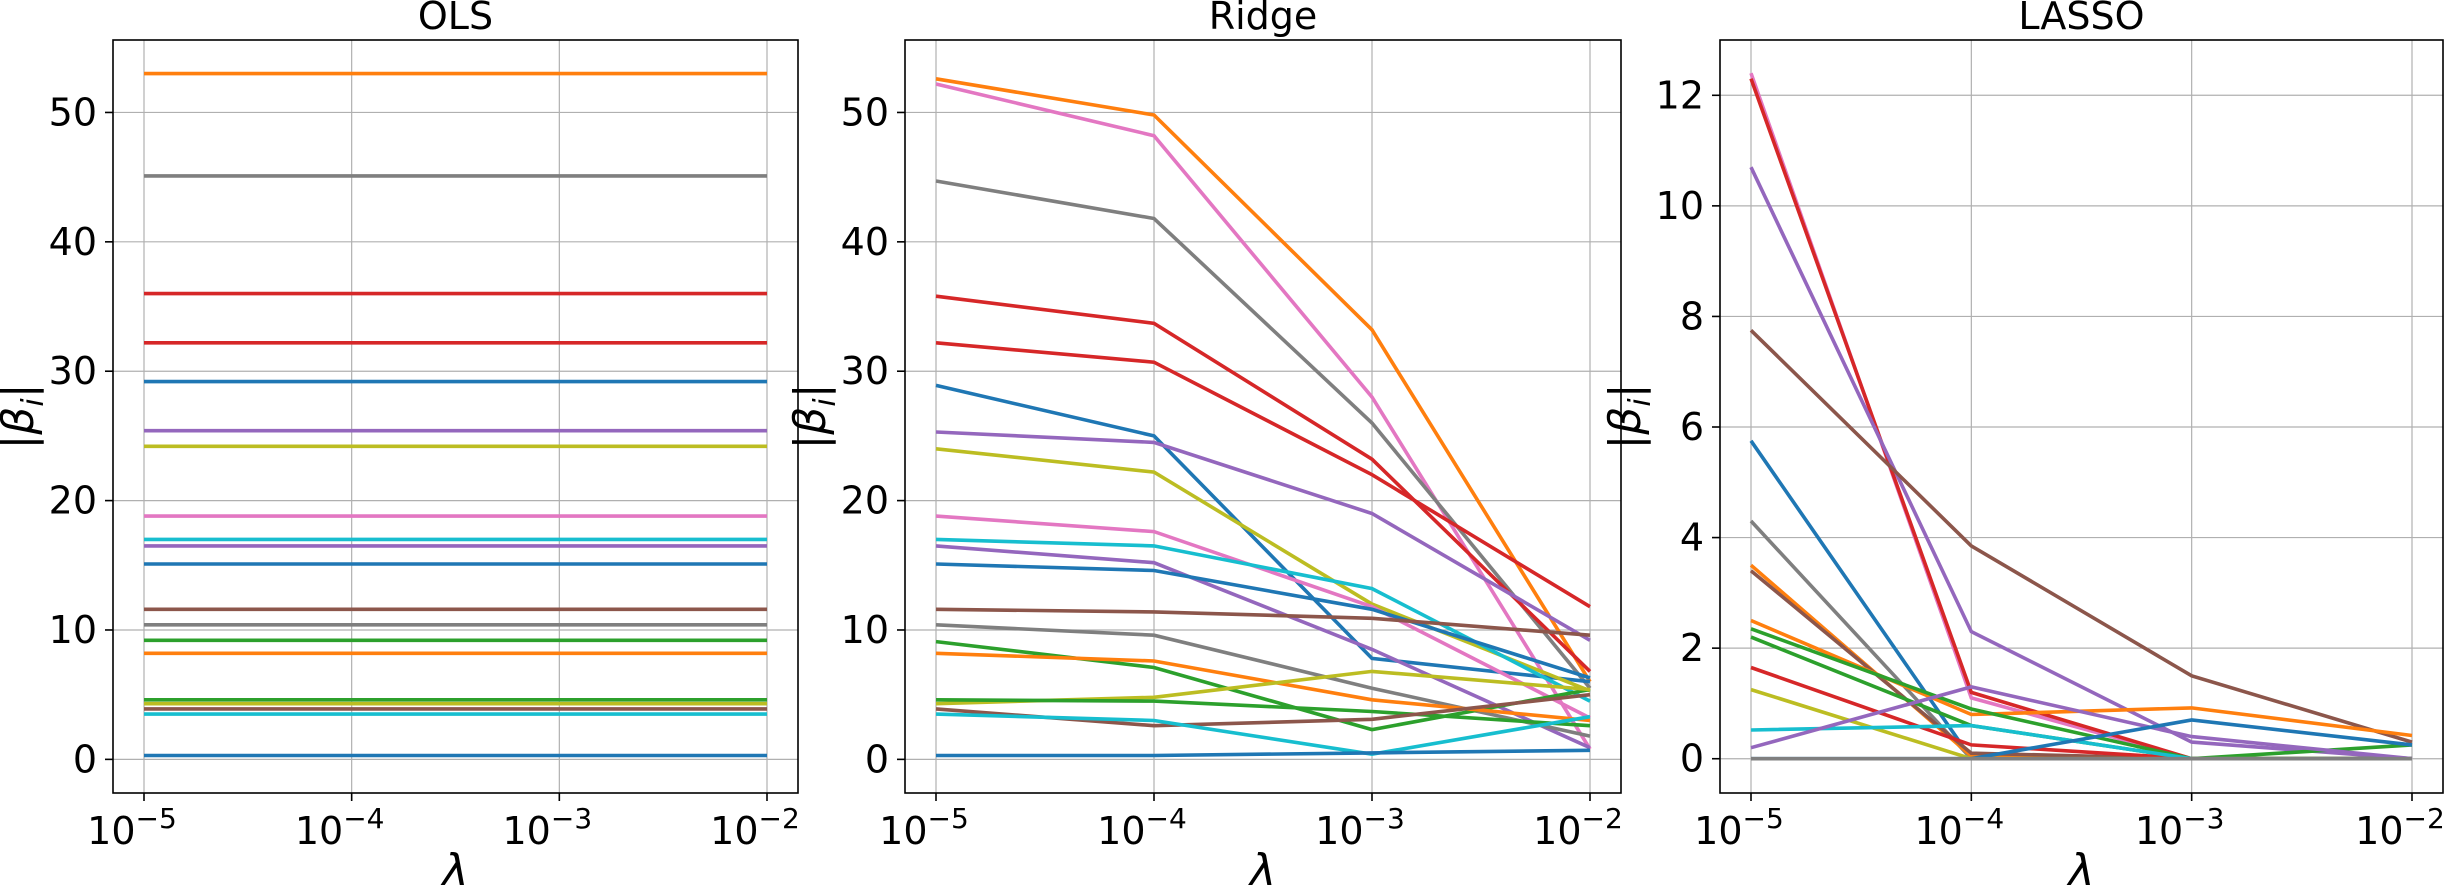 The width and height of the screenshot is (2454, 891). I want to click on ols-x-tick-label: 10⁻², so click(755, 827).